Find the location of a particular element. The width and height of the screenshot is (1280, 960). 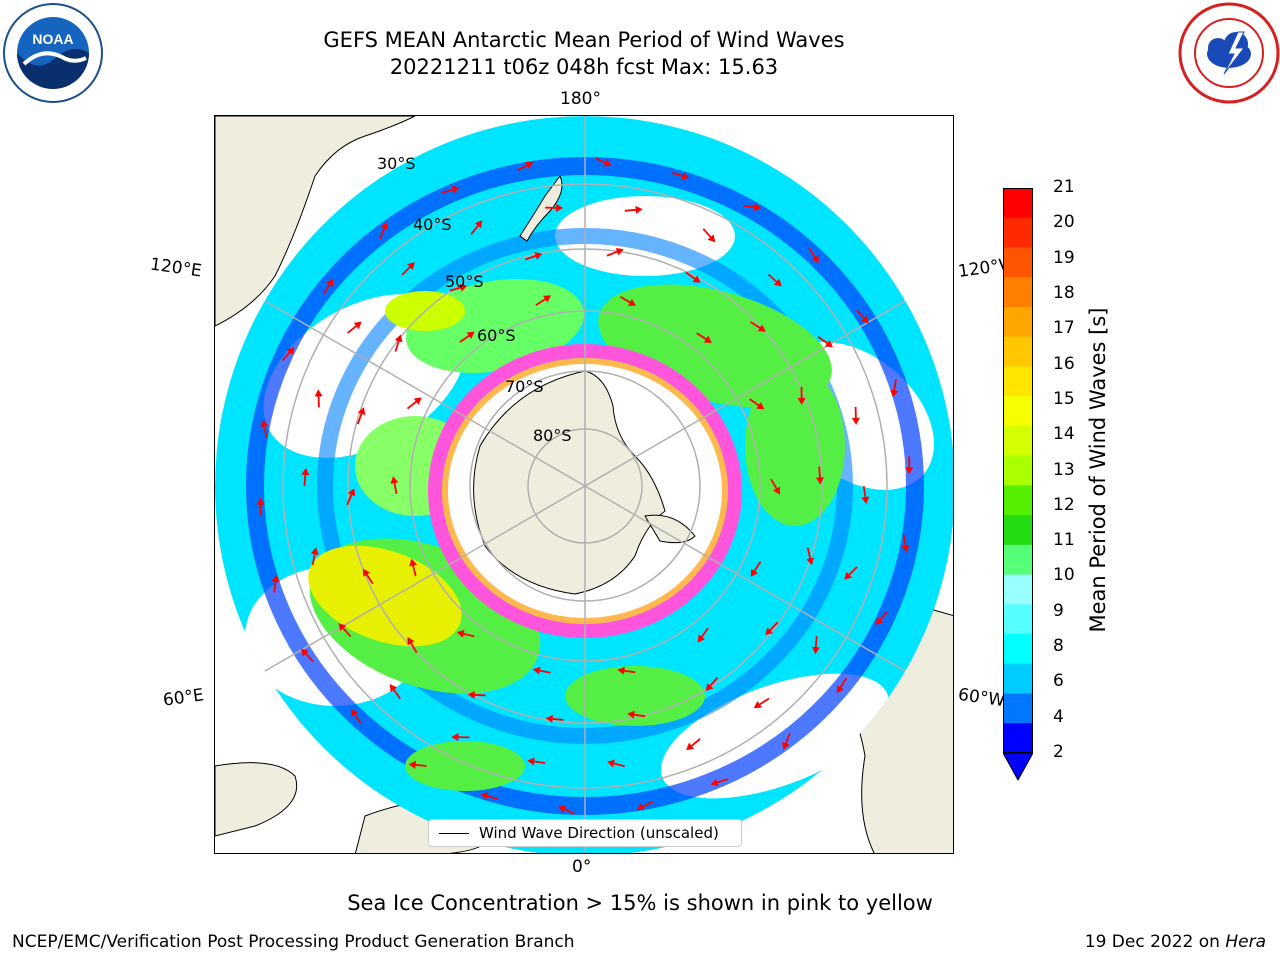

lat-label-70s: 70°S is located at coordinates (524, 386).